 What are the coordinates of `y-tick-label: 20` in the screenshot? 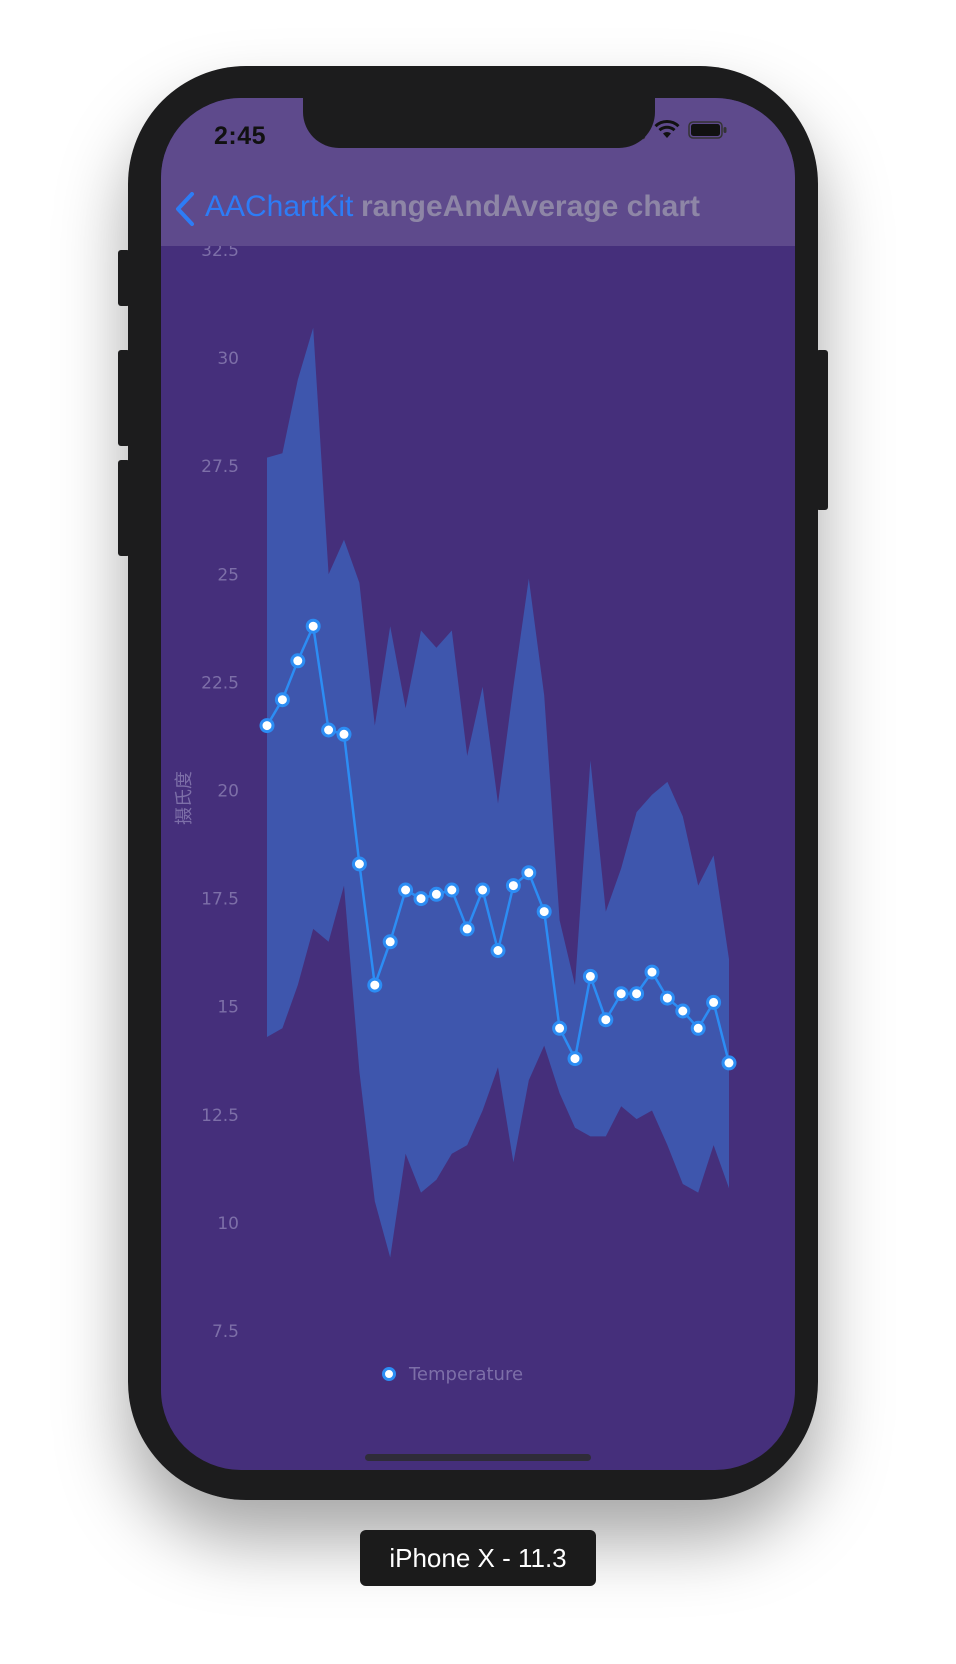 It's located at (228, 792).